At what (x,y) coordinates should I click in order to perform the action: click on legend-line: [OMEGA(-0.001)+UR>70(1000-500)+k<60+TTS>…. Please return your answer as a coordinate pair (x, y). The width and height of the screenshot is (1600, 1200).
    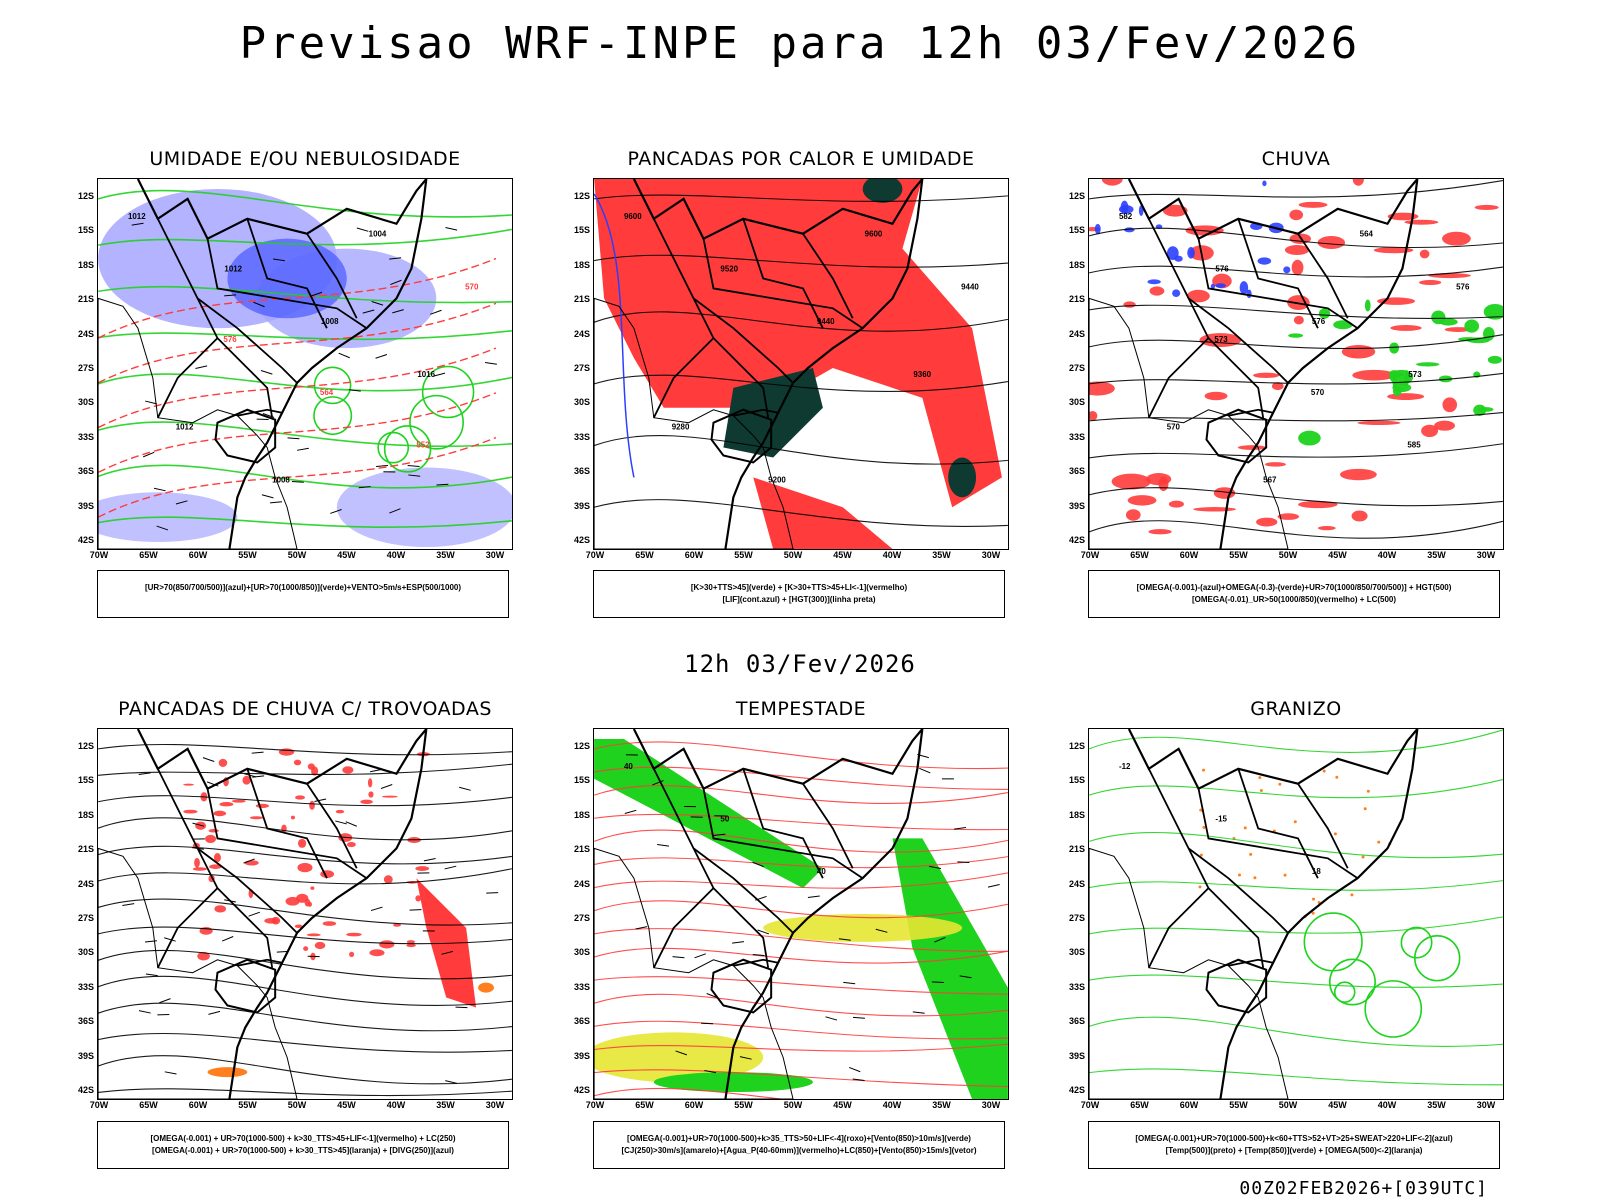
    Looking at the image, I should click on (1294, 1138).